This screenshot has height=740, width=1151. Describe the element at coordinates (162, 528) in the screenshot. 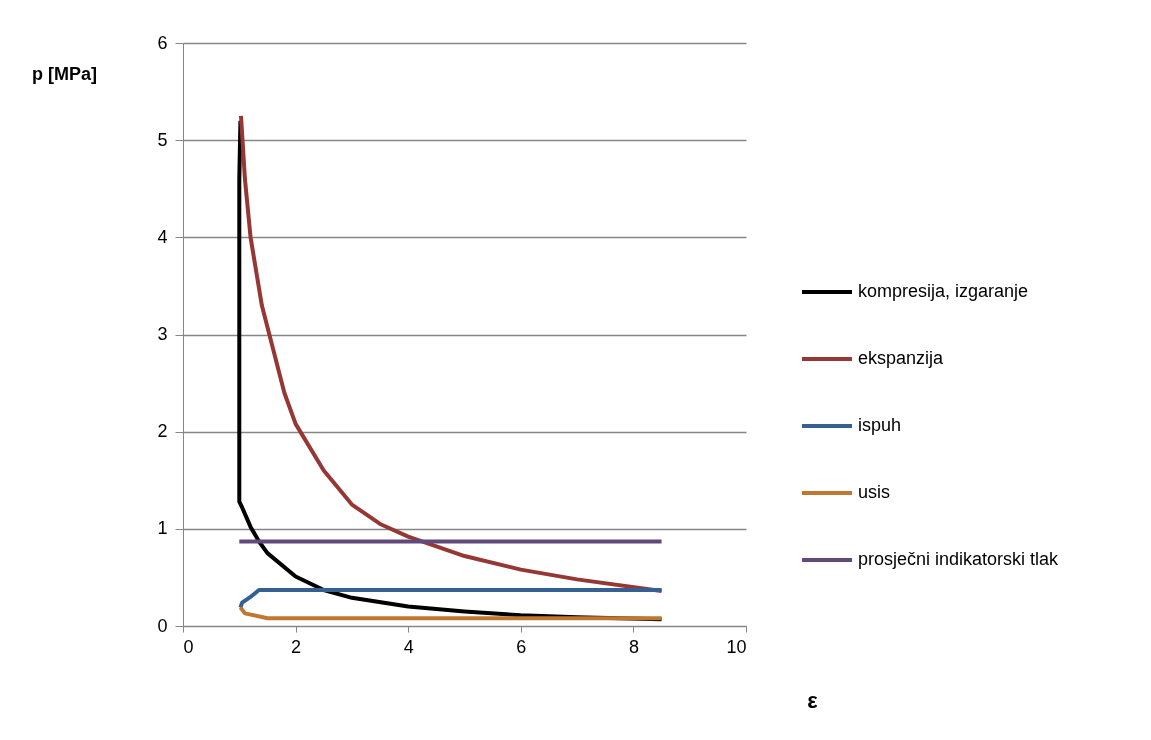

I see `y-tick-label: 1` at that location.